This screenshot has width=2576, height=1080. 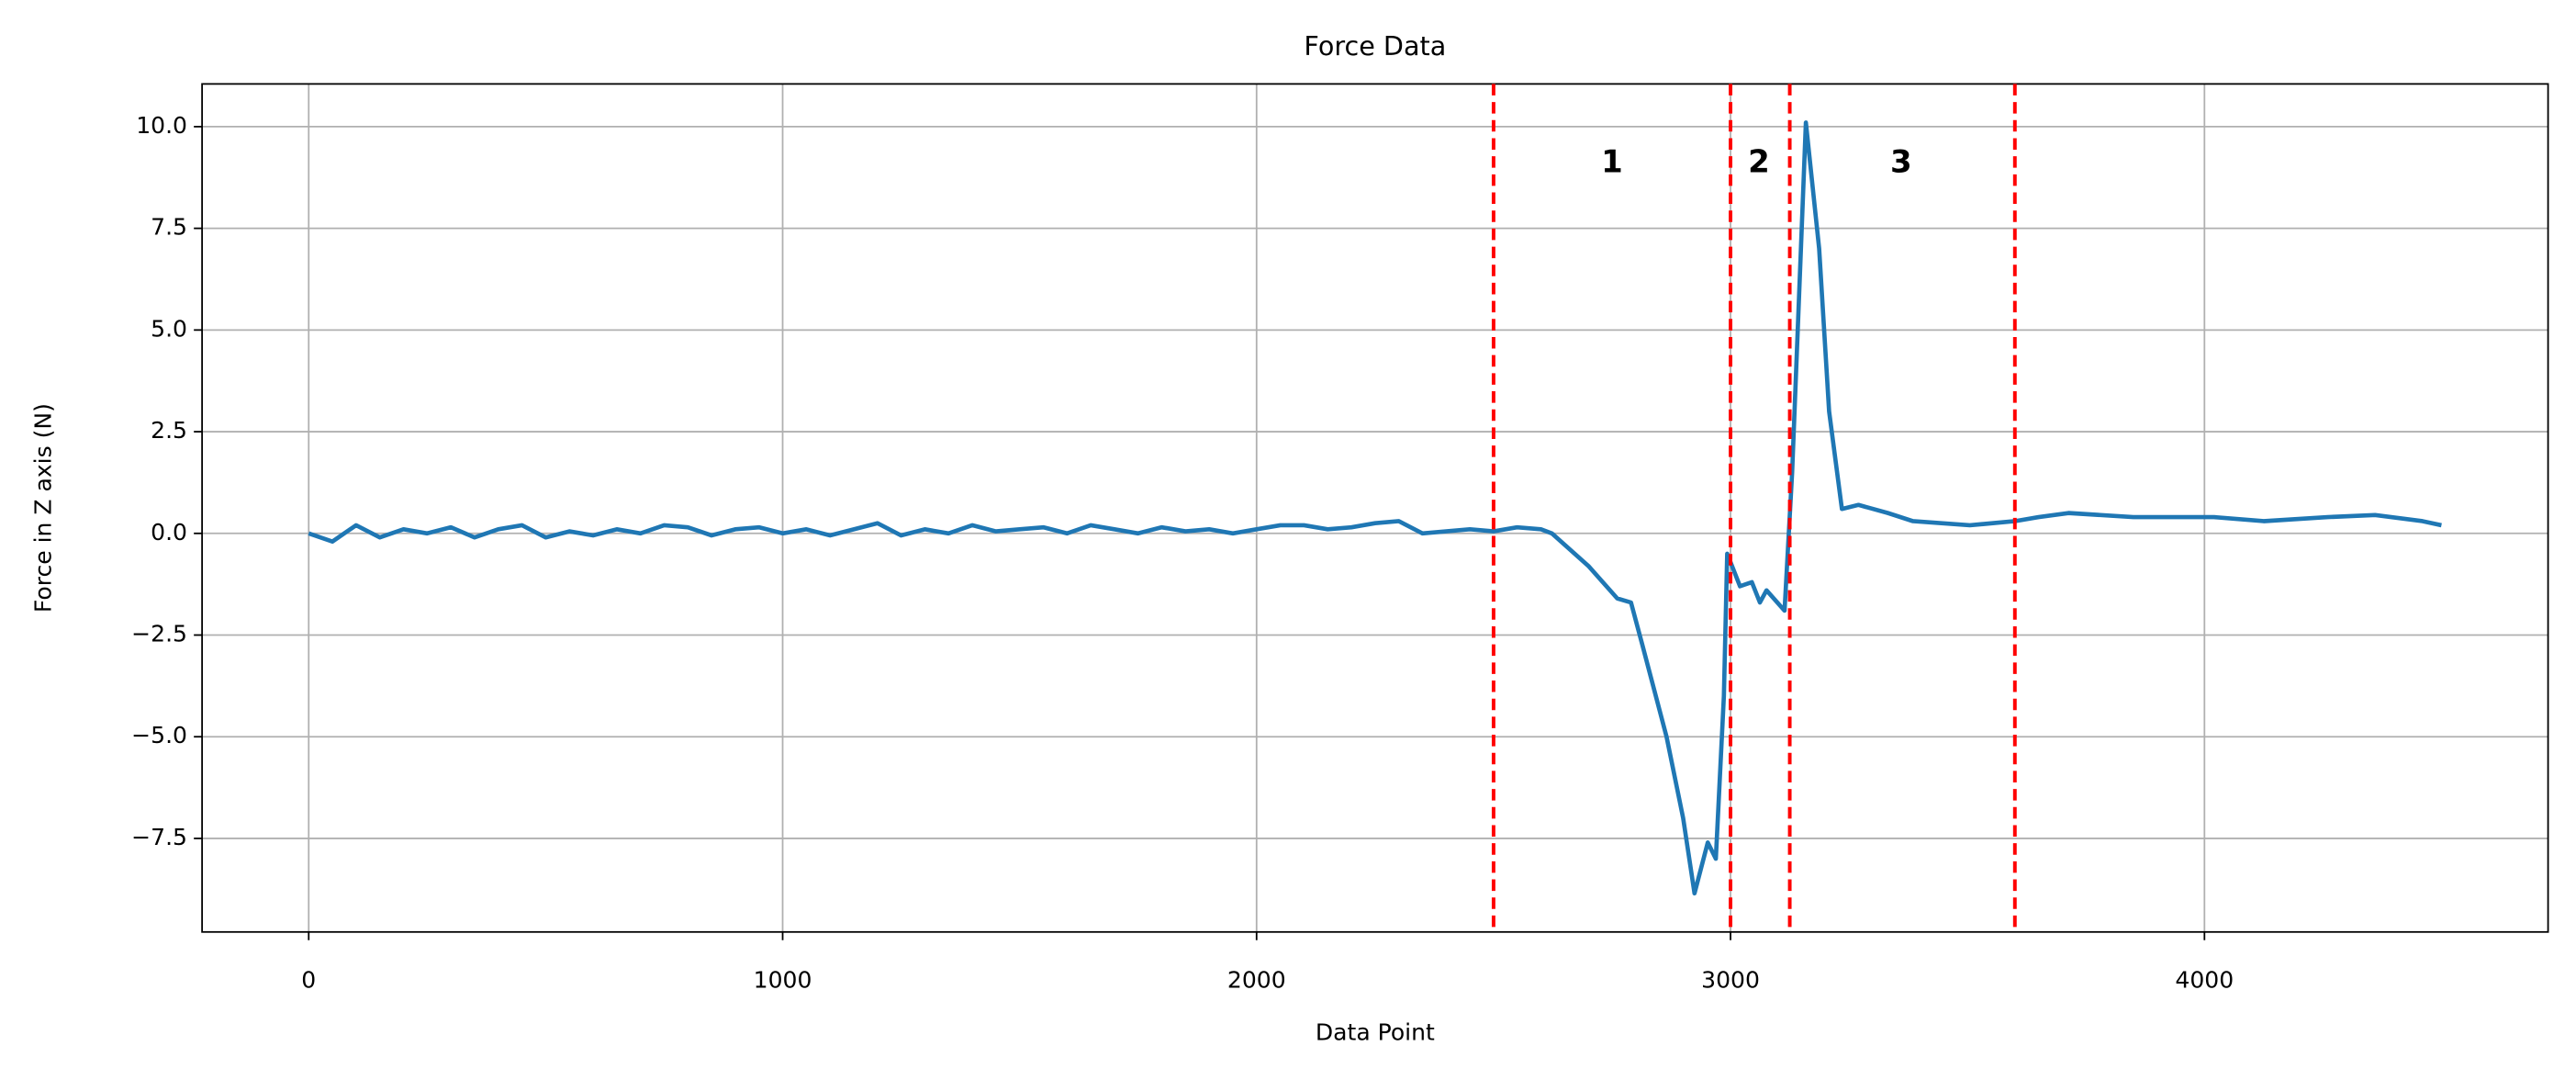 I want to click on y-tick-label: 7.5, so click(x=169, y=227).